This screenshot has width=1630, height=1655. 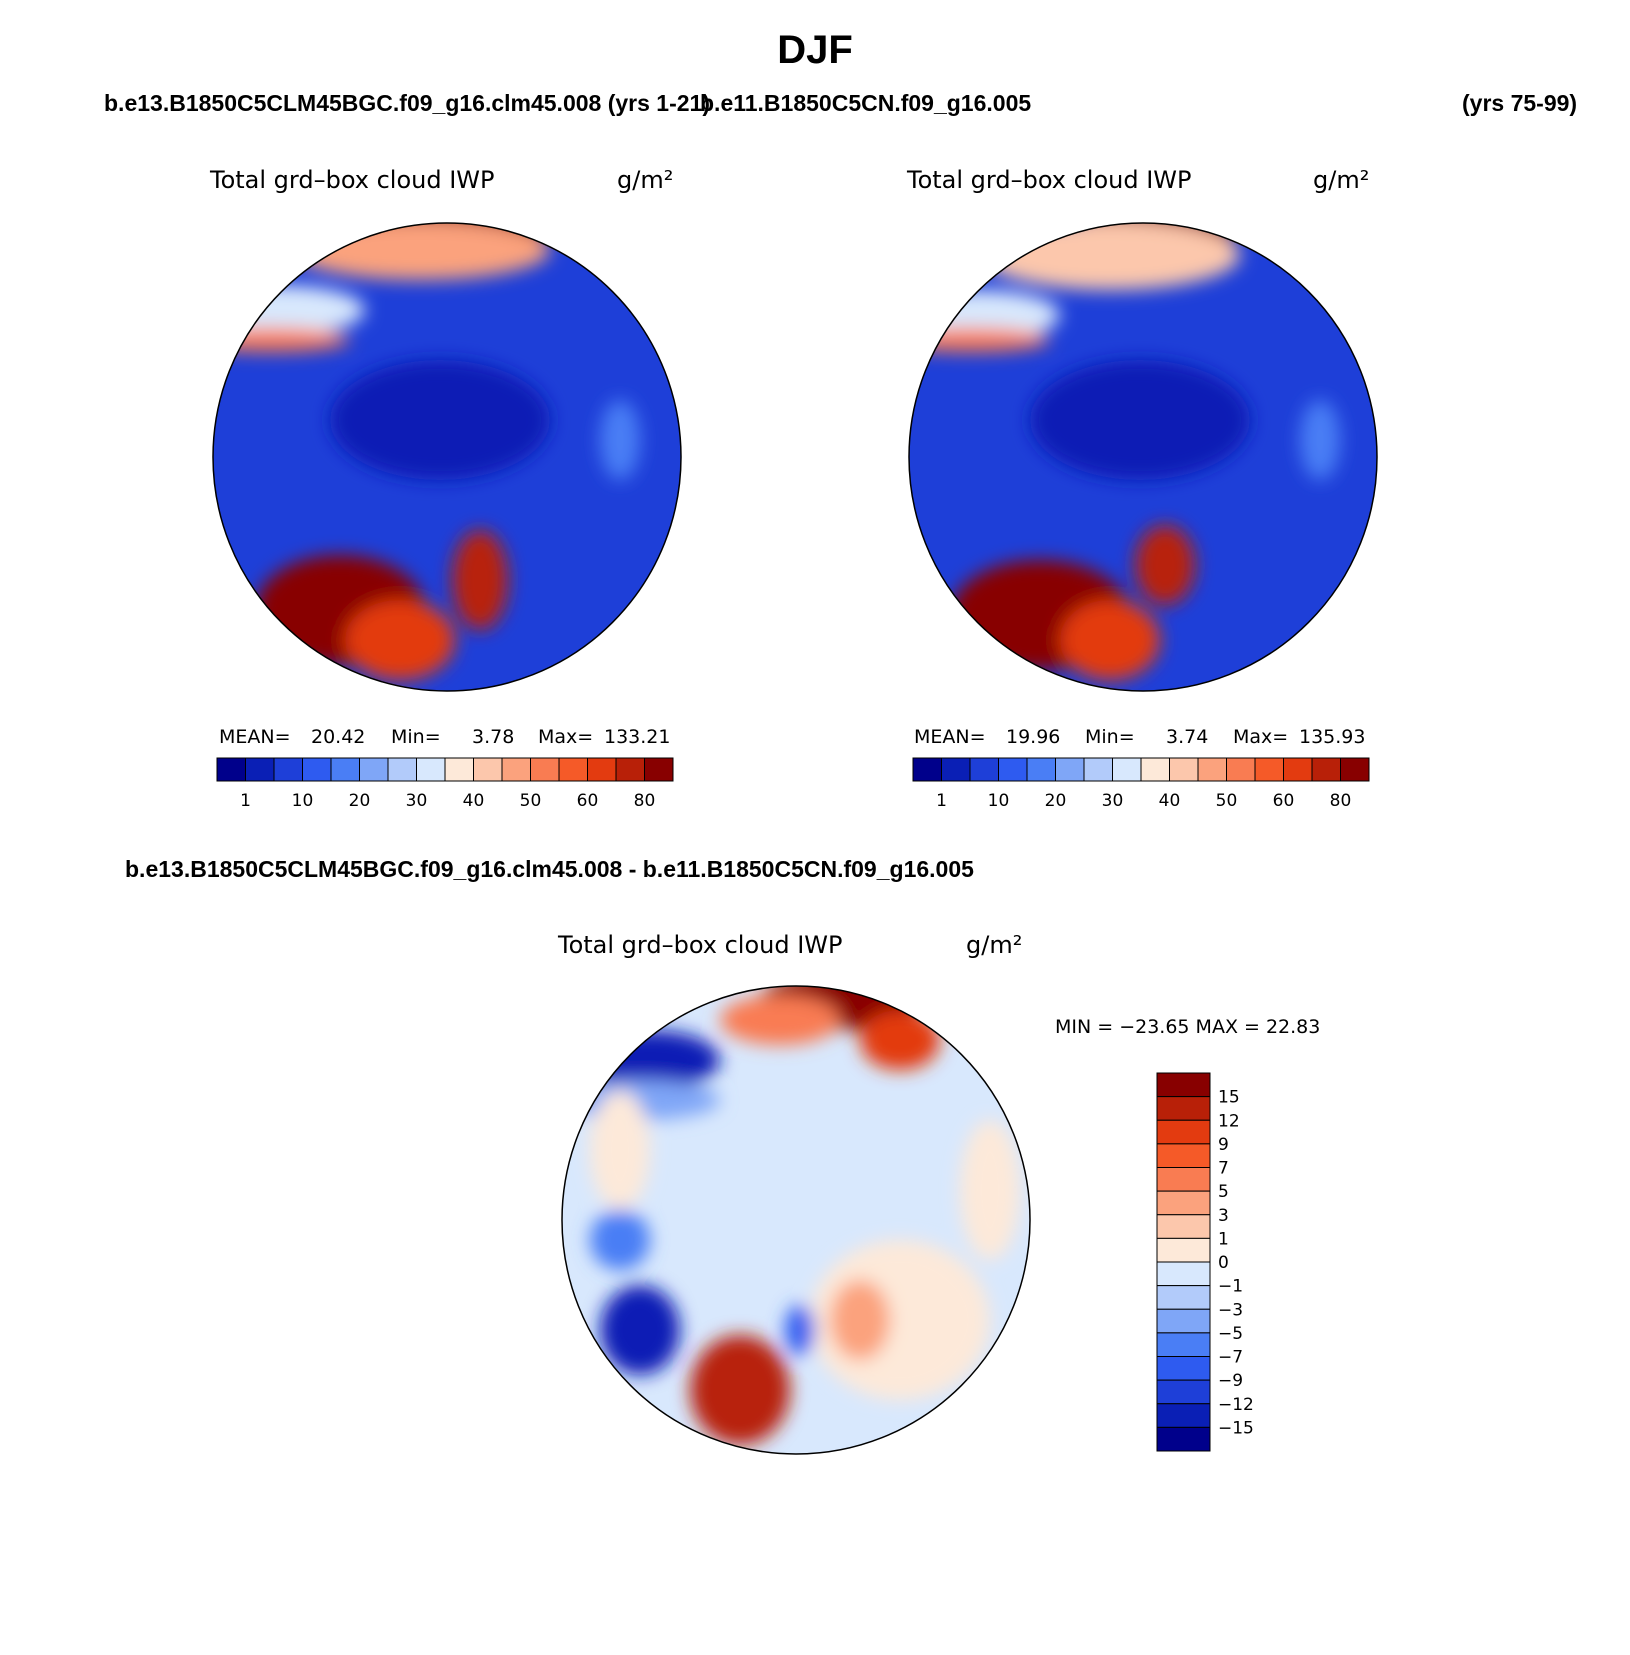 What do you see at coordinates (445, 784) in the screenshot?
I see `panel1-colorbar: 1 10 20 30 40 50 60 80` at bounding box center [445, 784].